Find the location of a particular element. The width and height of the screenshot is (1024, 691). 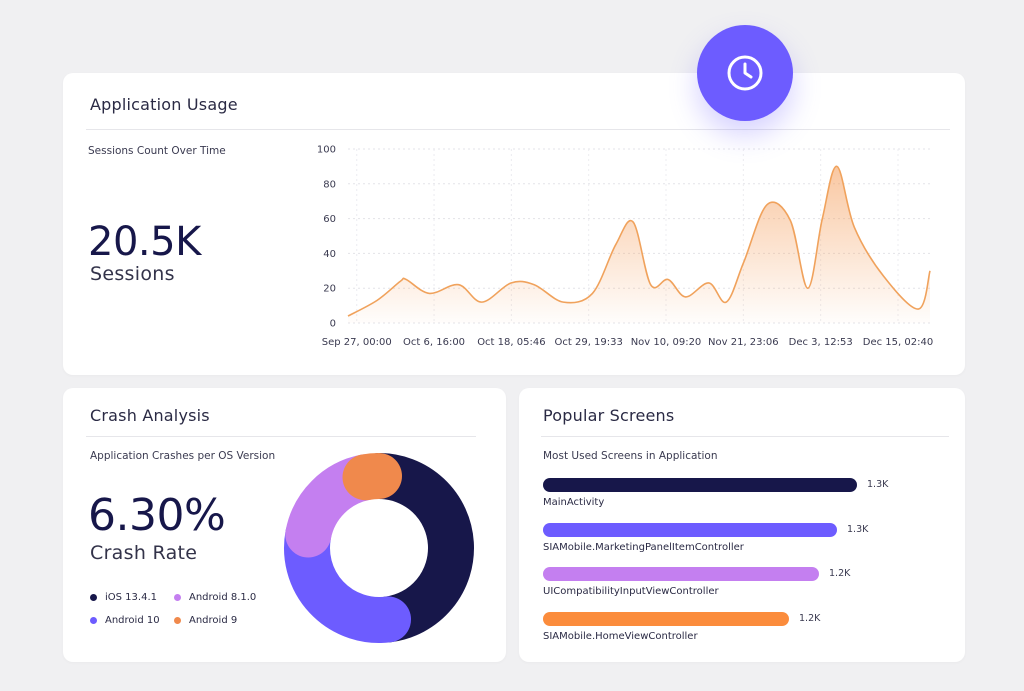

x-tick-label: Oct 6, 16:00 is located at coordinates (434, 342).